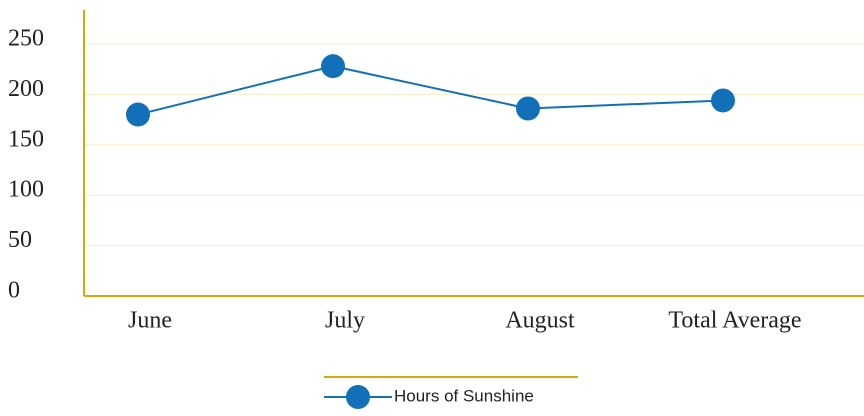 The image size is (864, 416). I want to click on legend-label: Hours of Sunshine, so click(464, 395).